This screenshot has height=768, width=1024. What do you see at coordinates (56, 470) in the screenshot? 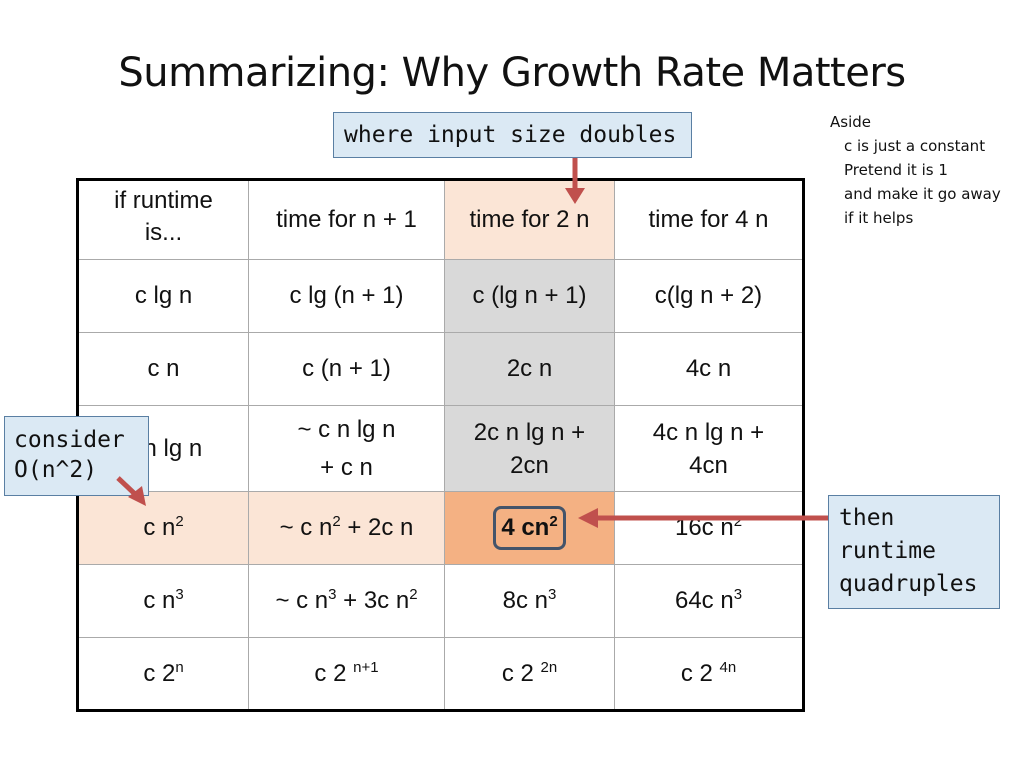
I see `callout-line: O(n^2)` at bounding box center [56, 470].